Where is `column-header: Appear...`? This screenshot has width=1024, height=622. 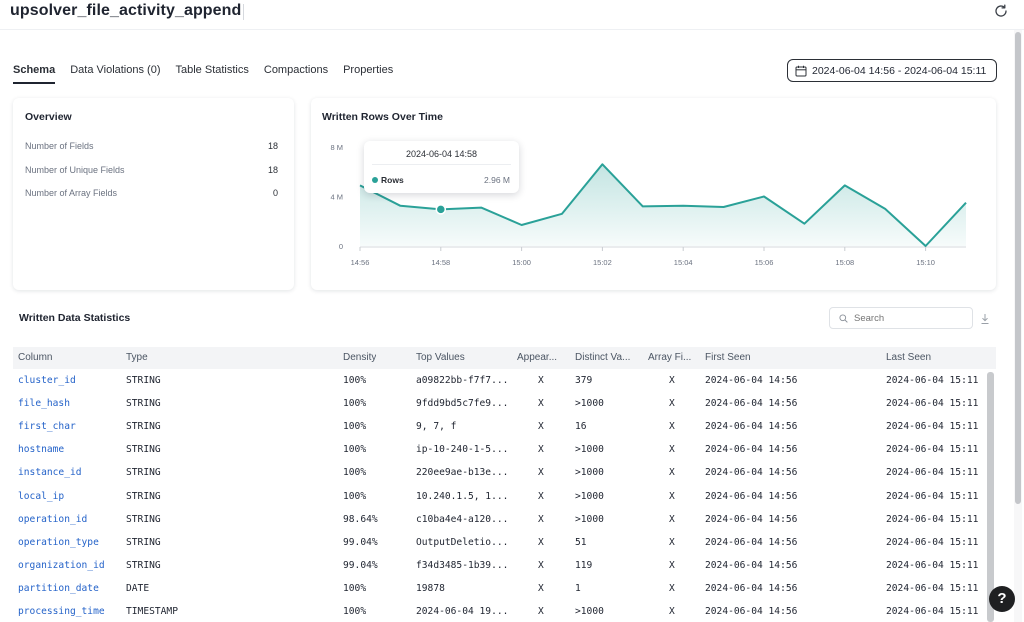 column-header: Appear... is located at coordinates (537, 357).